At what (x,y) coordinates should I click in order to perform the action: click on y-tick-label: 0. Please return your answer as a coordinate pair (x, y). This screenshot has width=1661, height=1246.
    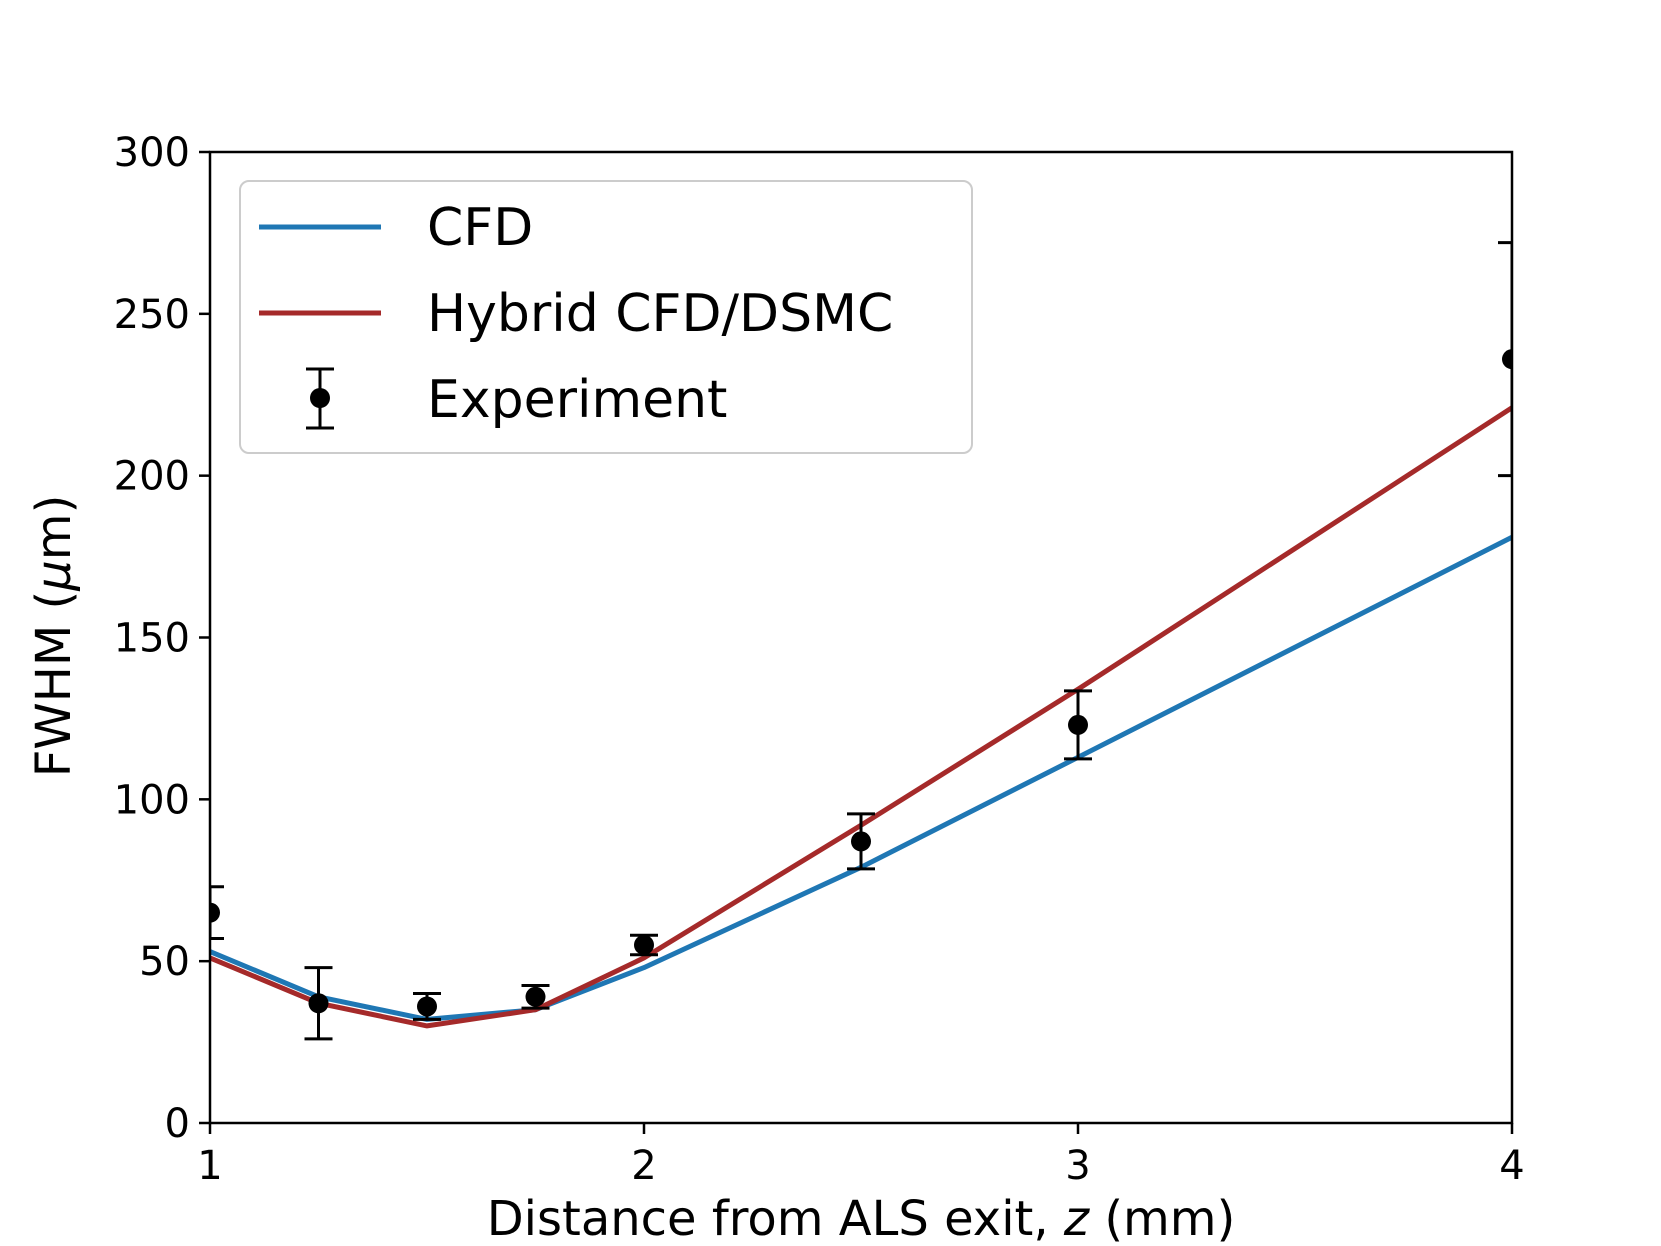
    Looking at the image, I should click on (177, 1124).